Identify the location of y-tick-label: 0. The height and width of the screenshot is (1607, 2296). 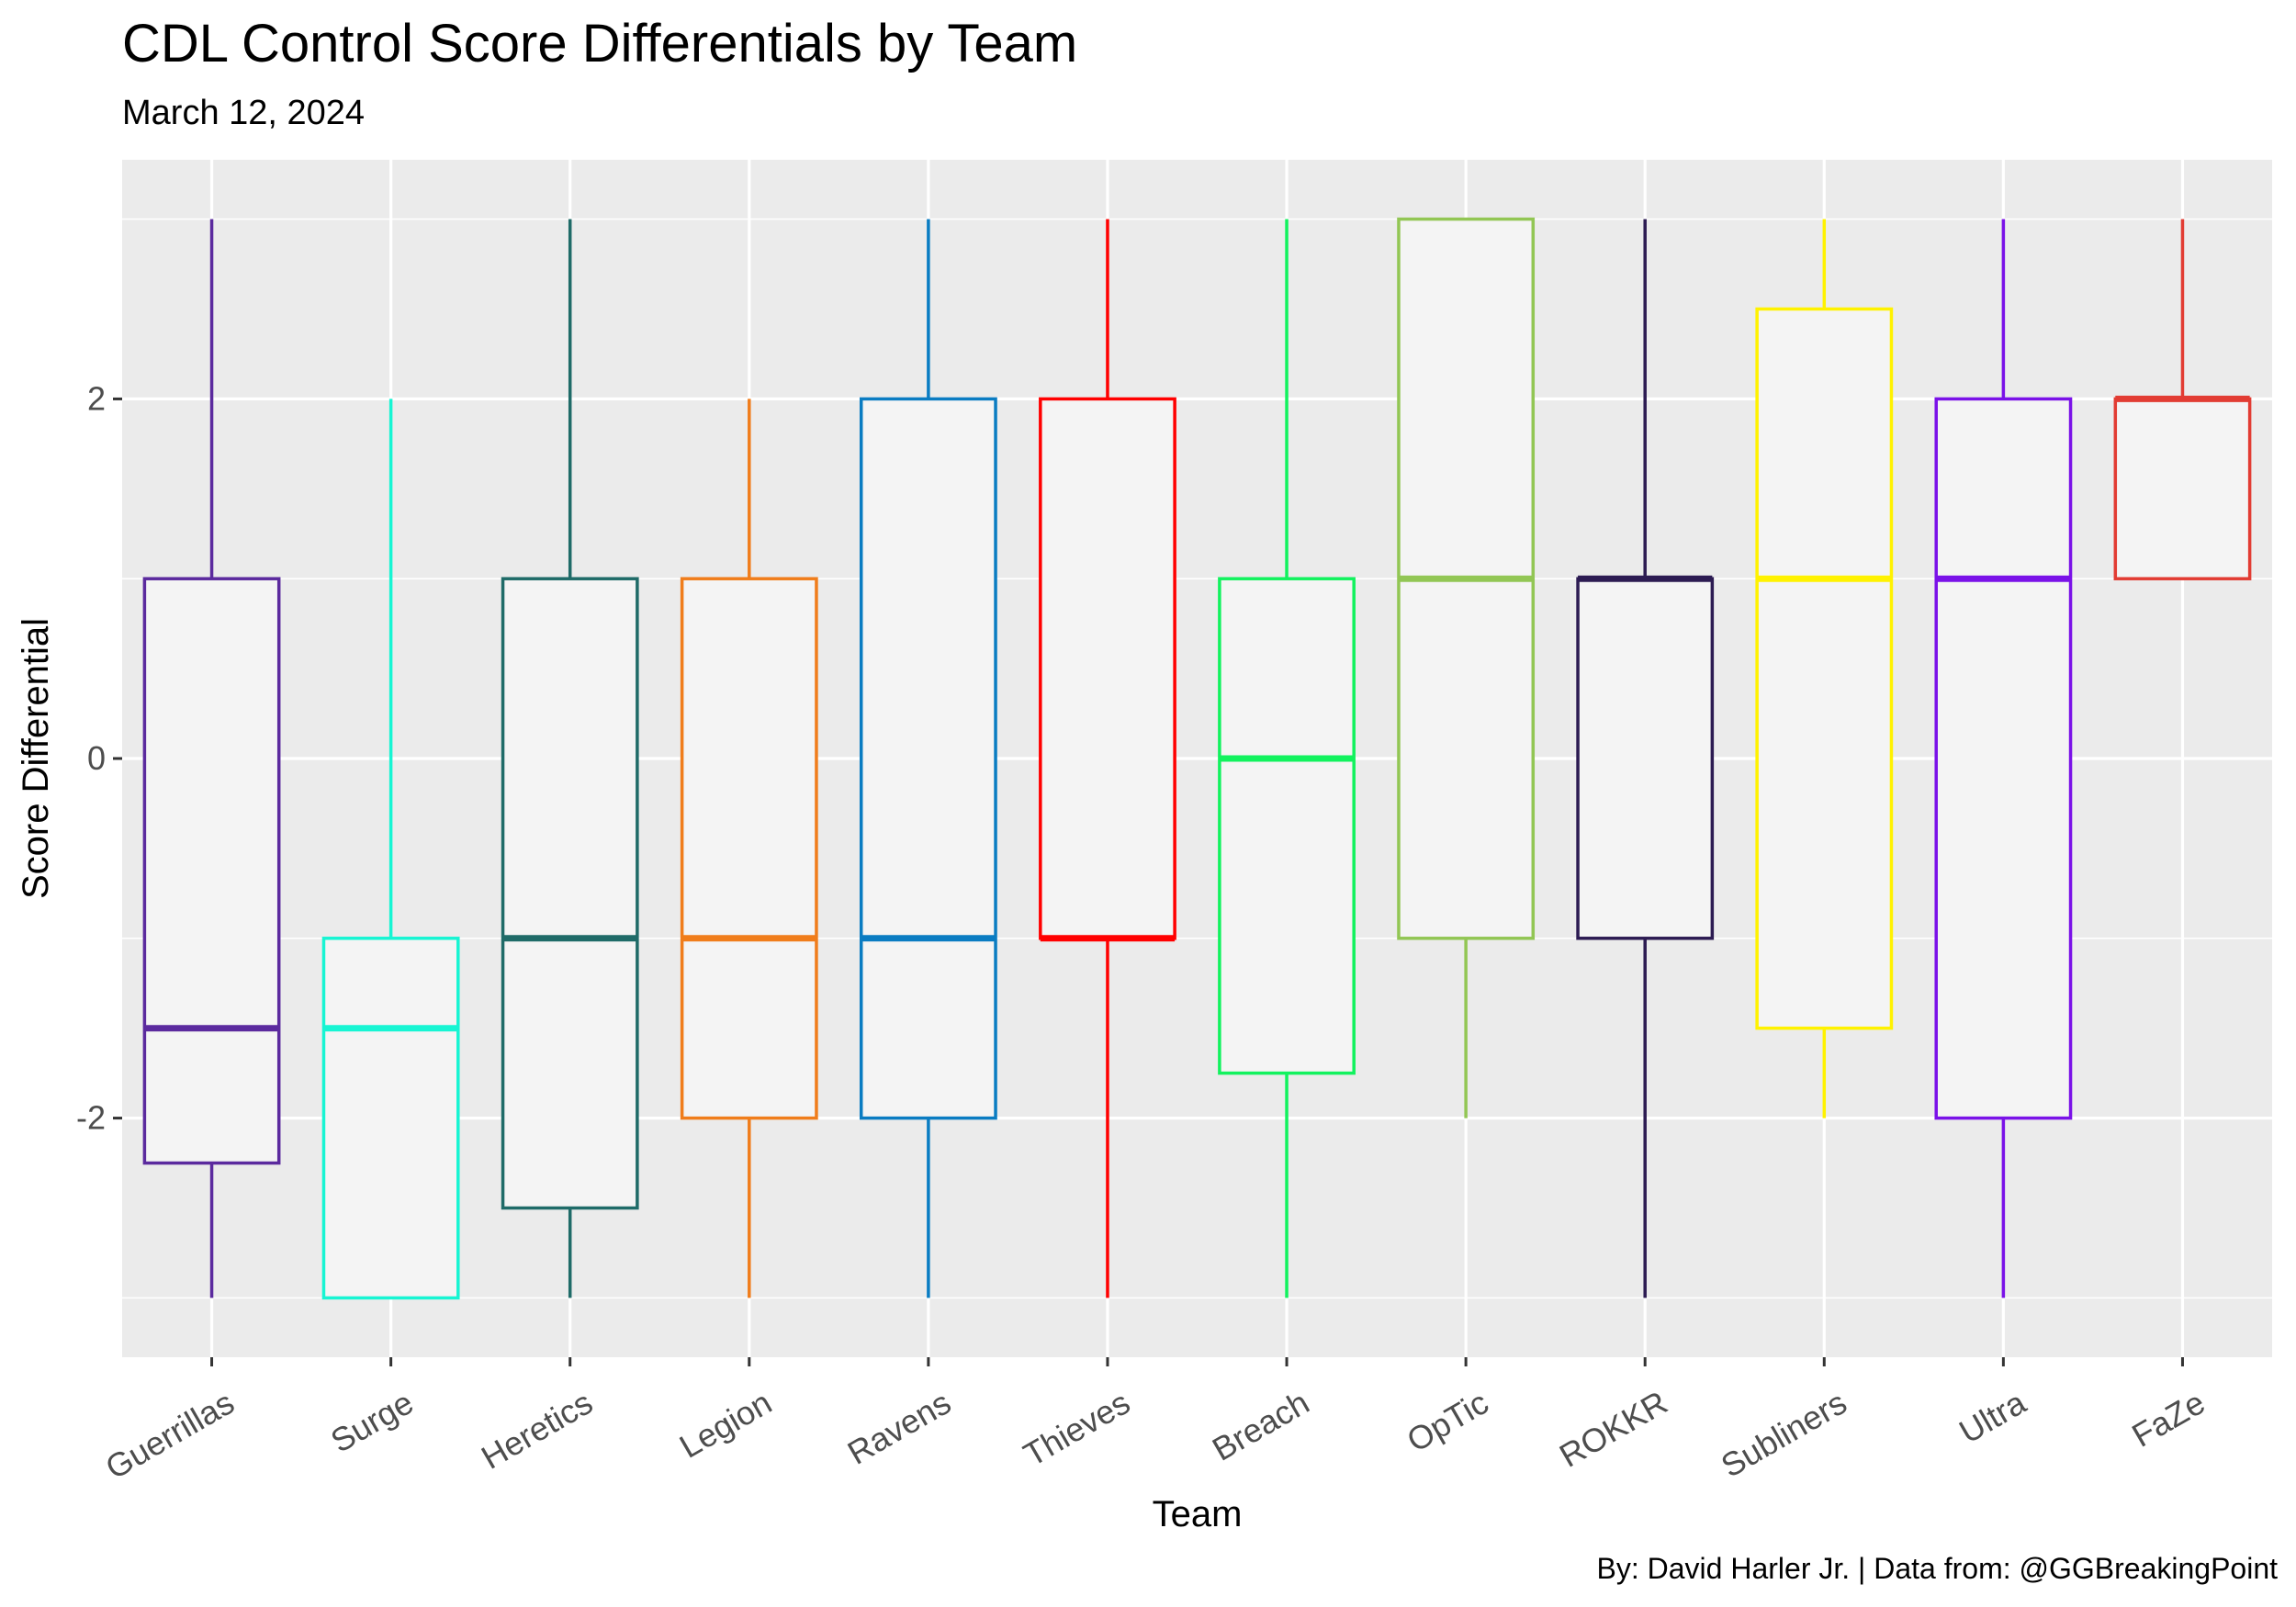
(96, 758).